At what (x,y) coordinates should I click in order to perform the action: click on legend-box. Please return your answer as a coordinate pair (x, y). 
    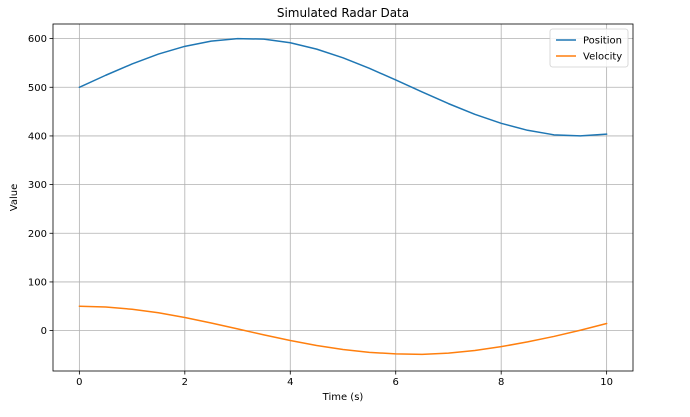
    Looking at the image, I should click on (589, 48).